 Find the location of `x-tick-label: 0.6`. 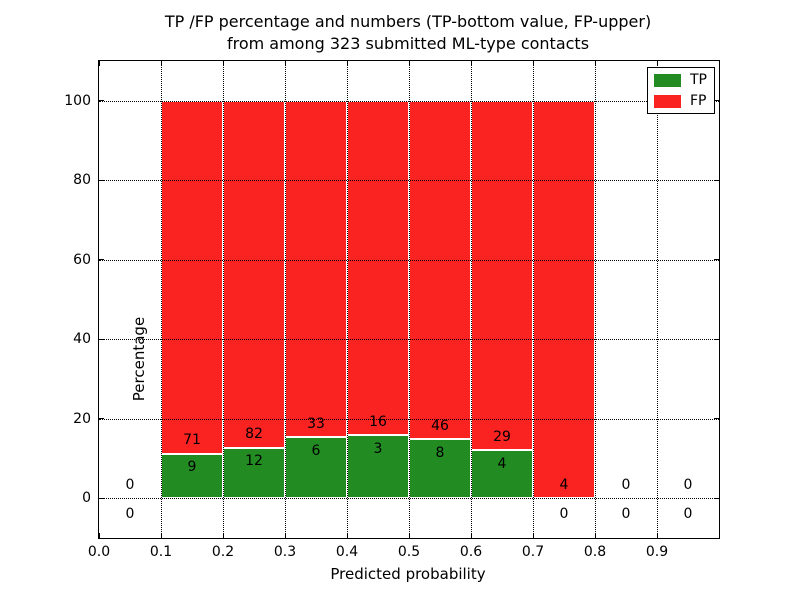

x-tick-label: 0.6 is located at coordinates (471, 552).